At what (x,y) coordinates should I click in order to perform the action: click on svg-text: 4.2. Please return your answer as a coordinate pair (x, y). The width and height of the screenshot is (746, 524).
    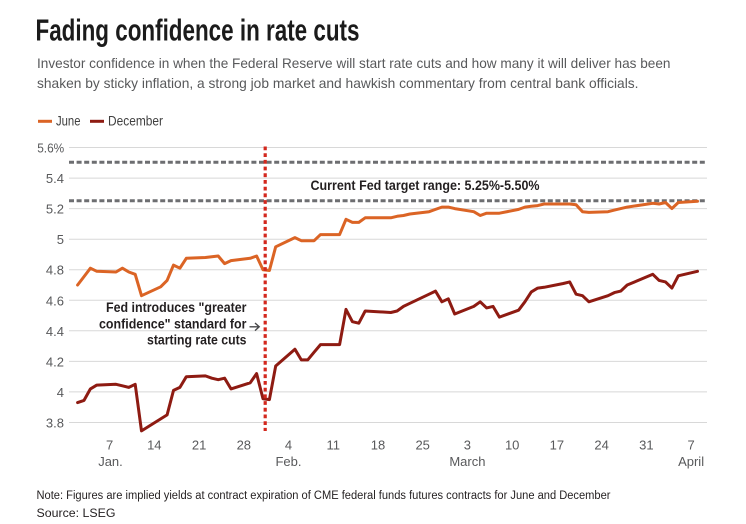
    Looking at the image, I should click on (55, 361).